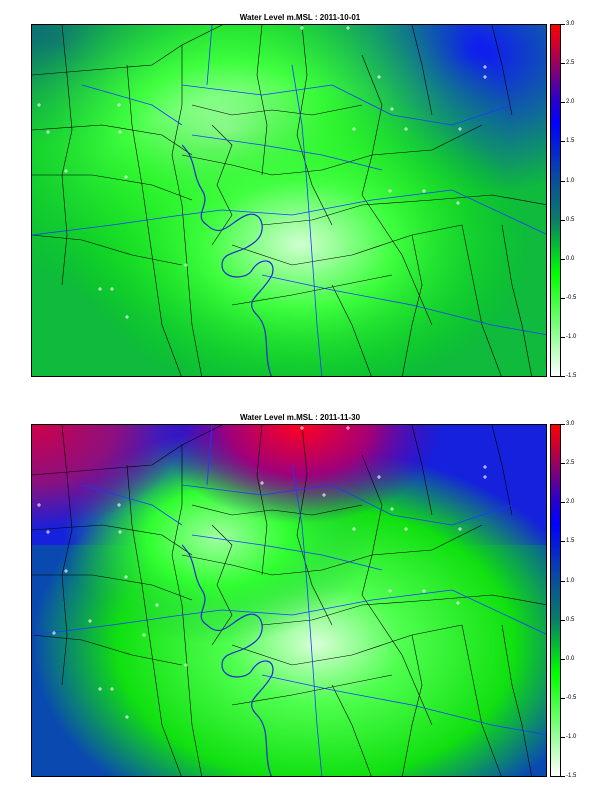  I want to click on panel-title: Water Level m.MSL : 2011-11-30, so click(300, 417).